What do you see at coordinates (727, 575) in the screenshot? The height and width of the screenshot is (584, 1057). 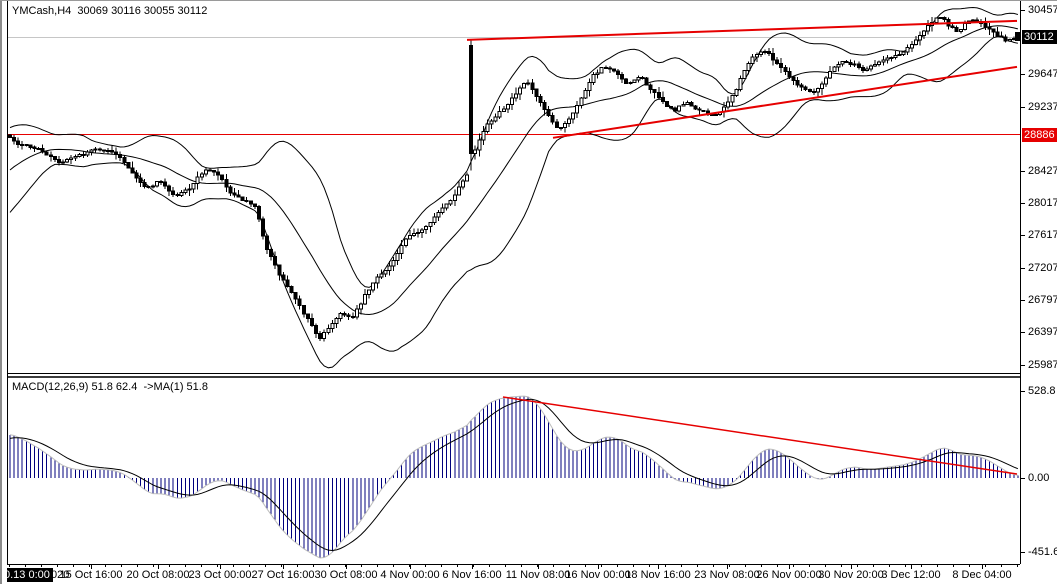 I see `time-tick-label: 23 Nov 08:00` at bounding box center [727, 575].